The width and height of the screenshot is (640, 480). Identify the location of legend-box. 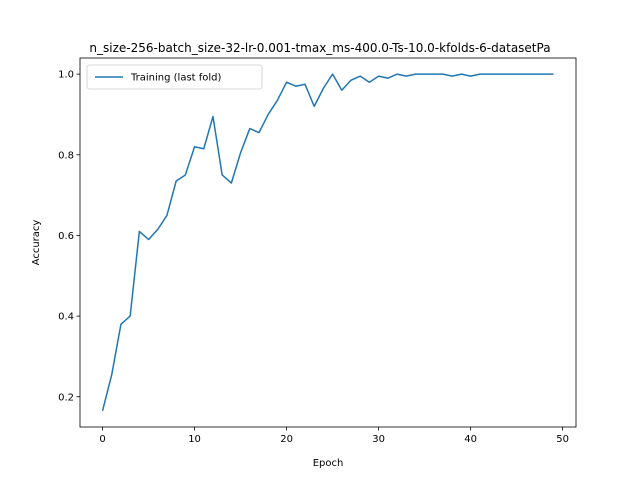
(174, 77).